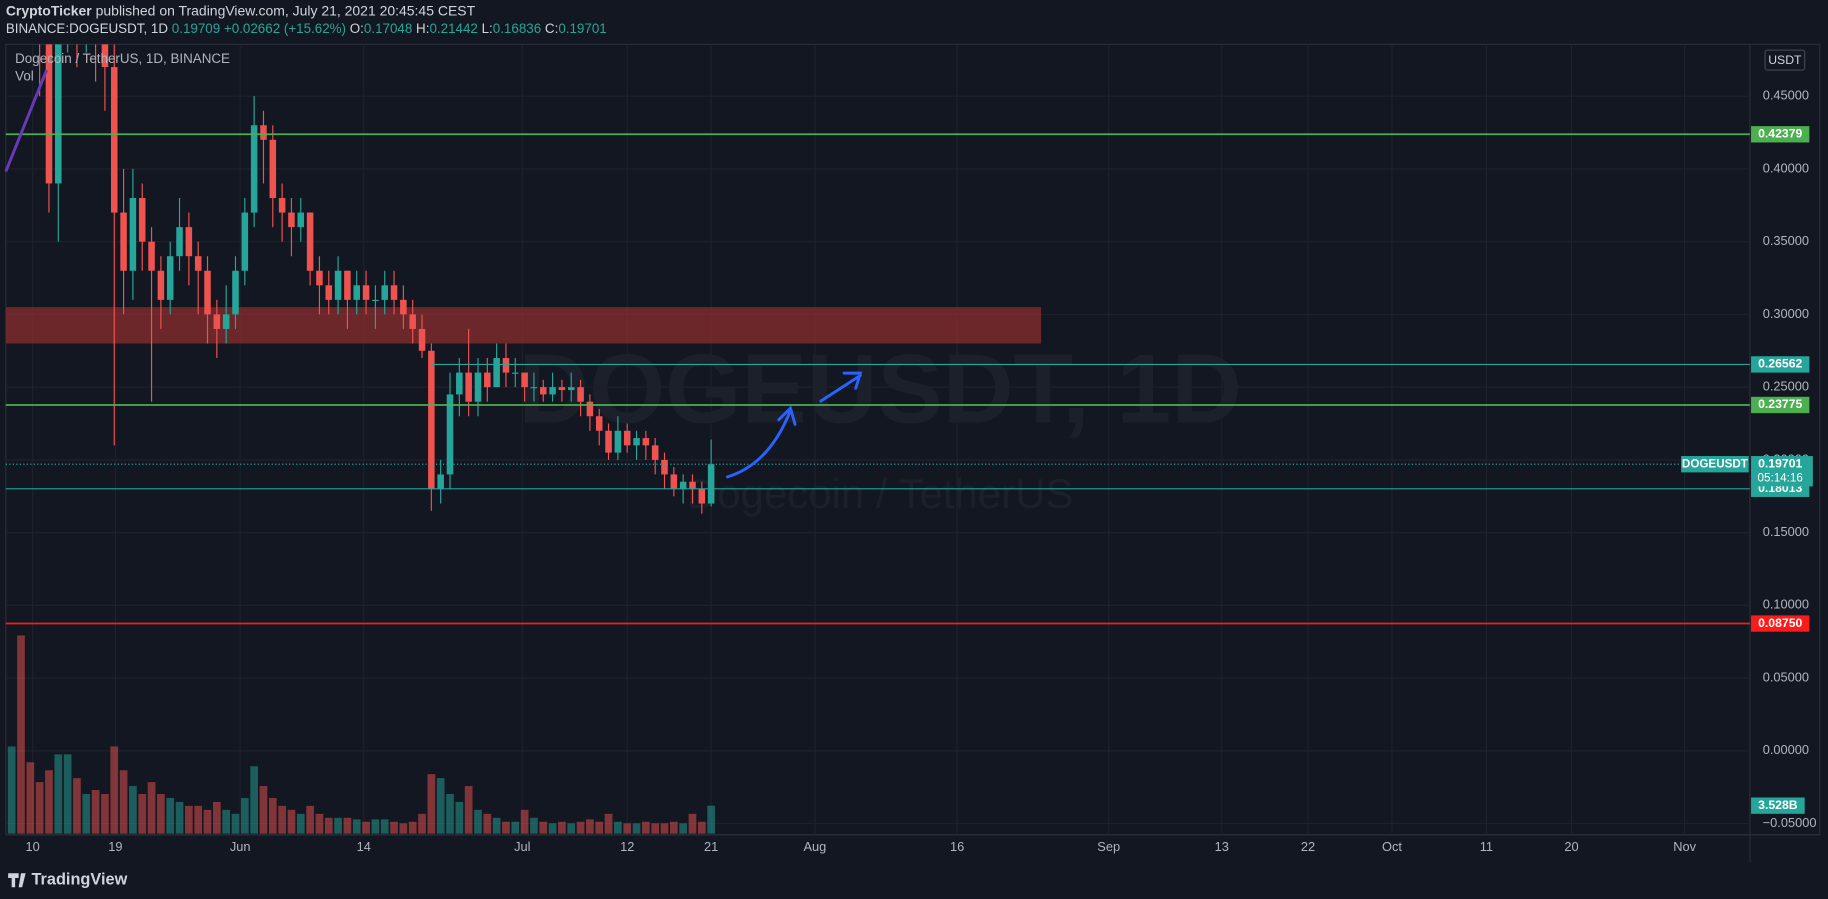  Describe the element at coordinates (1715, 464) in the screenshot. I see `symbol-tag` at that location.